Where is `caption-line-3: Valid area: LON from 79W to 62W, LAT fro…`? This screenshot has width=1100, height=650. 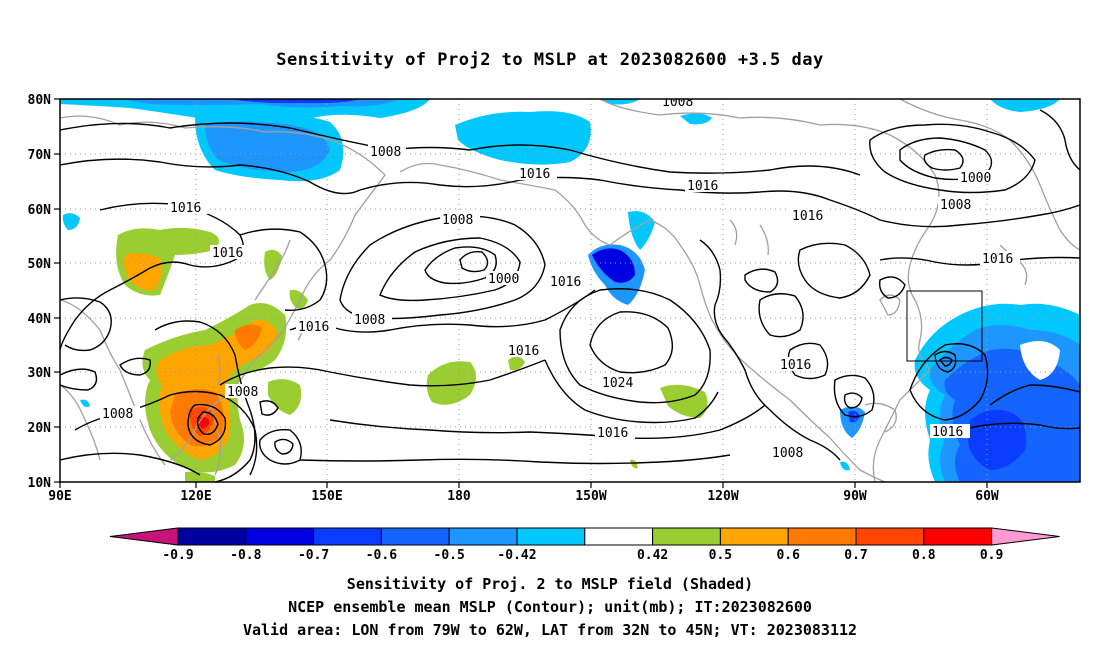
caption-line-3: Valid area: LON from 79W to 62W, LAT fro… is located at coordinates (550, 630).